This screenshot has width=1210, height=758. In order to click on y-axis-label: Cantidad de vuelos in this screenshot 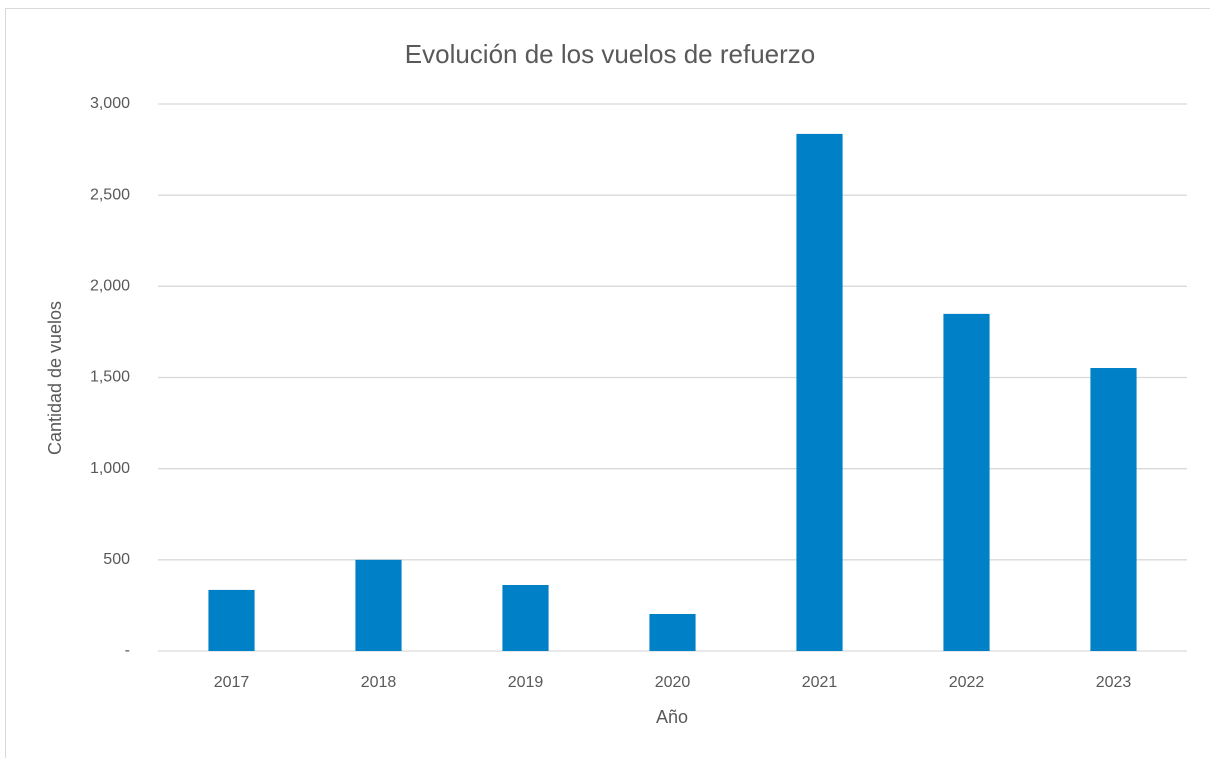, I will do `click(55, 378)`.